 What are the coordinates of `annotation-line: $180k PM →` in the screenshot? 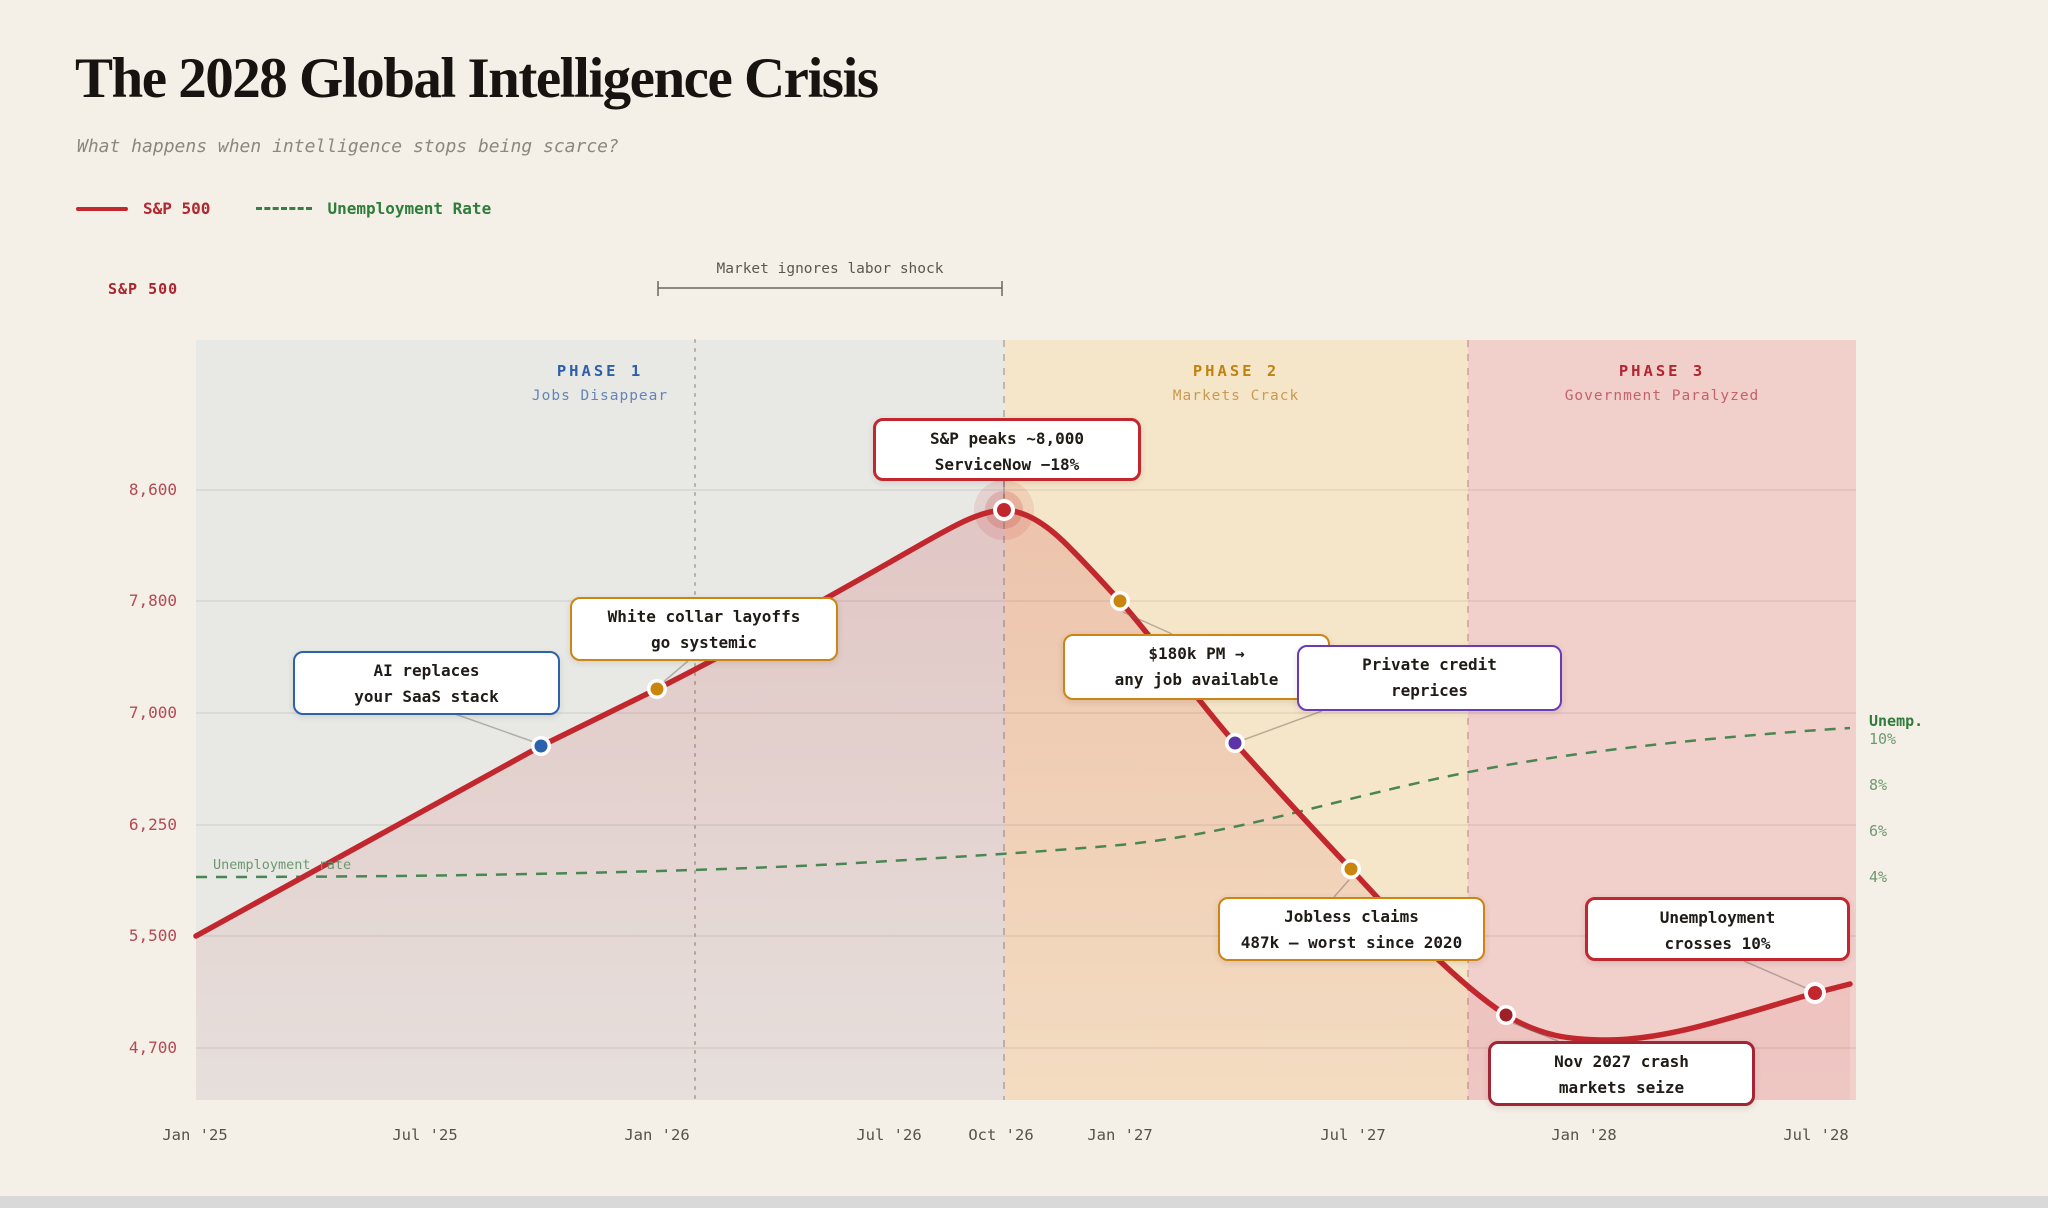 It's located at (1196, 653).